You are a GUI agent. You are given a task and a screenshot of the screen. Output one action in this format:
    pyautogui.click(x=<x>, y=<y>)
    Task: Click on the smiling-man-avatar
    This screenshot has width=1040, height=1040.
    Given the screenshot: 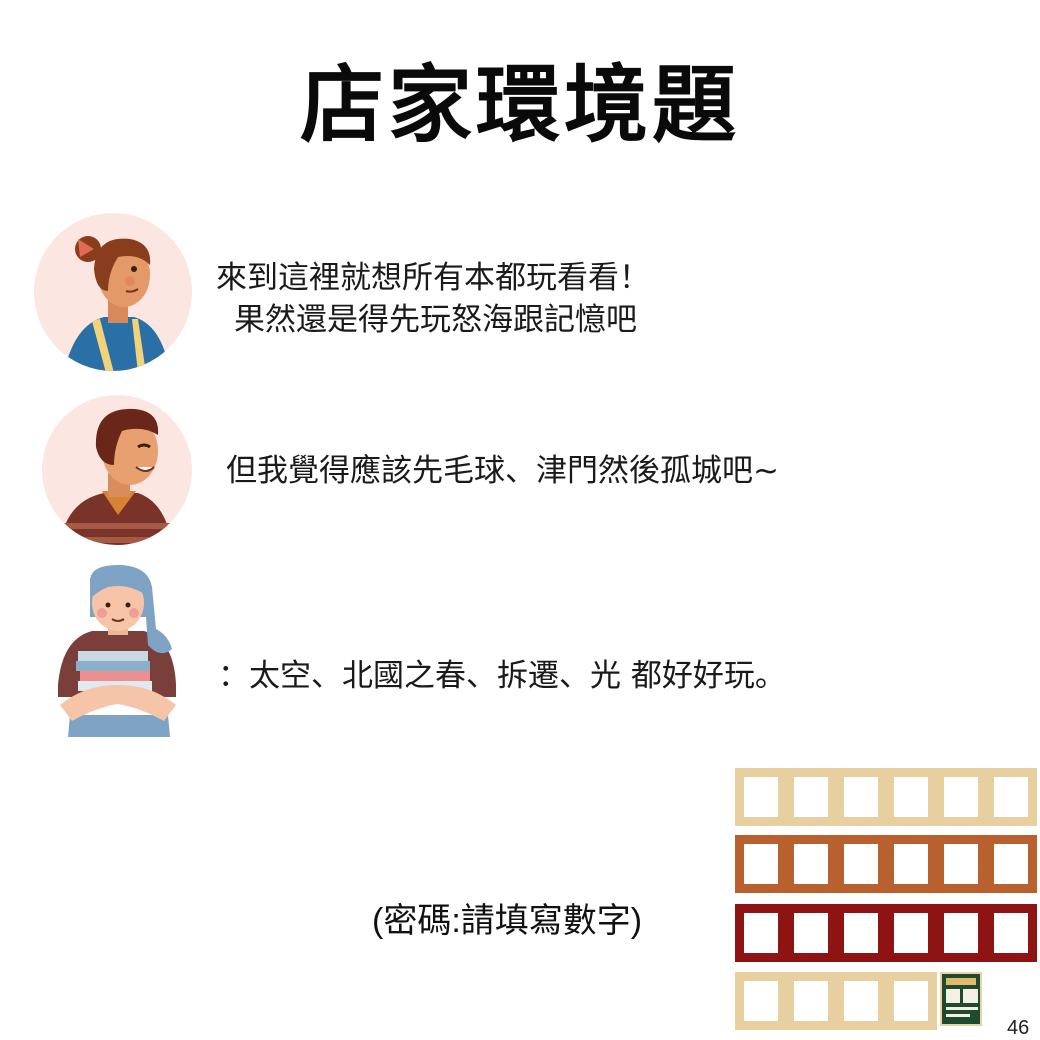 What is the action you would take?
    pyautogui.click(x=117, y=470)
    